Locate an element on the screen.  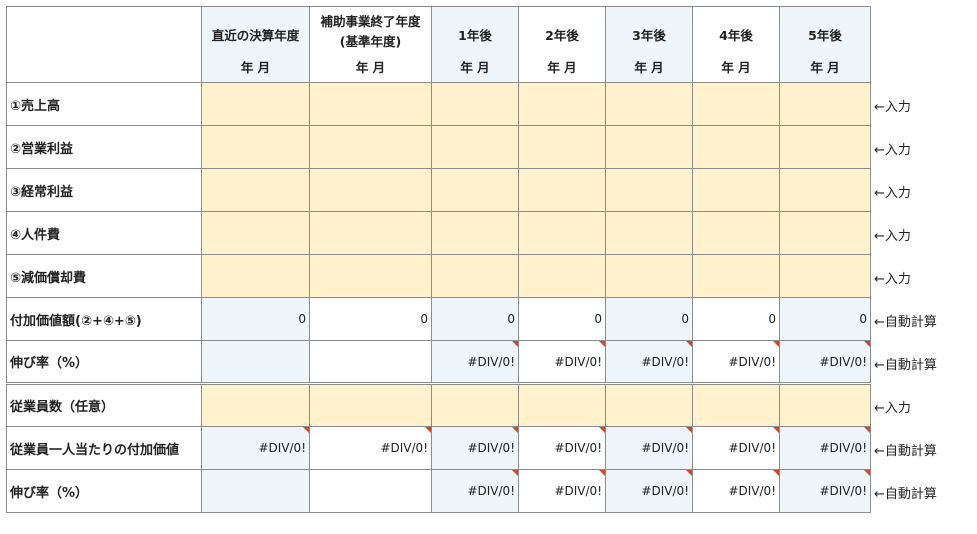
row-label: ①売上高 is located at coordinates (104, 104).